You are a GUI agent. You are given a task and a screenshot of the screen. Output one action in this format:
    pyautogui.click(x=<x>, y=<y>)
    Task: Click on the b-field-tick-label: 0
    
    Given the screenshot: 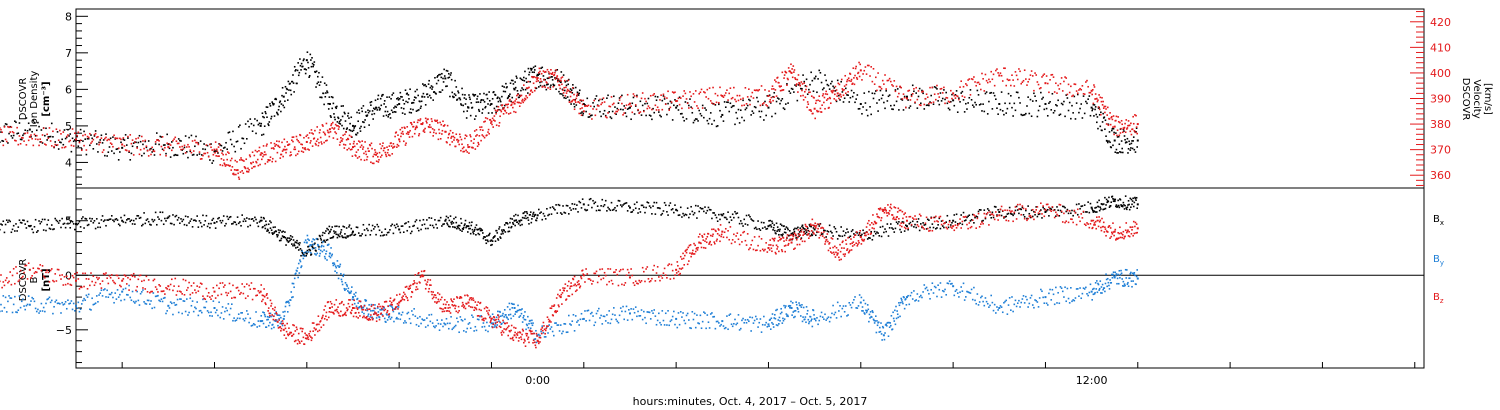 What is the action you would take?
    pyautogui.click(x=68, y=275)
    